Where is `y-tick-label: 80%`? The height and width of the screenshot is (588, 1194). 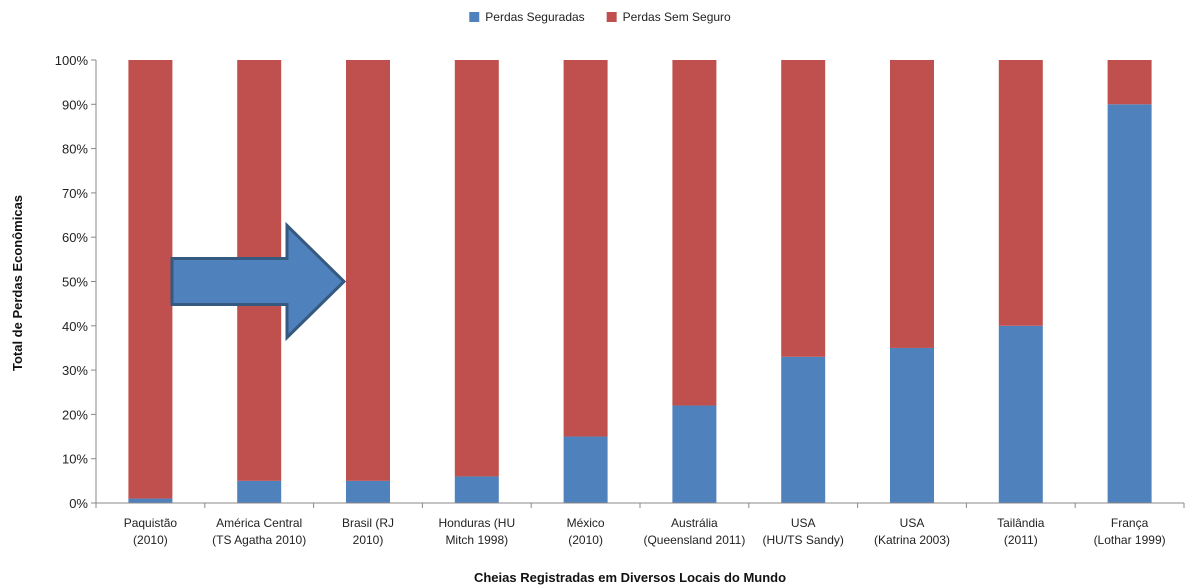 y-tick-label: 80% is located at coordinates (75, 149).